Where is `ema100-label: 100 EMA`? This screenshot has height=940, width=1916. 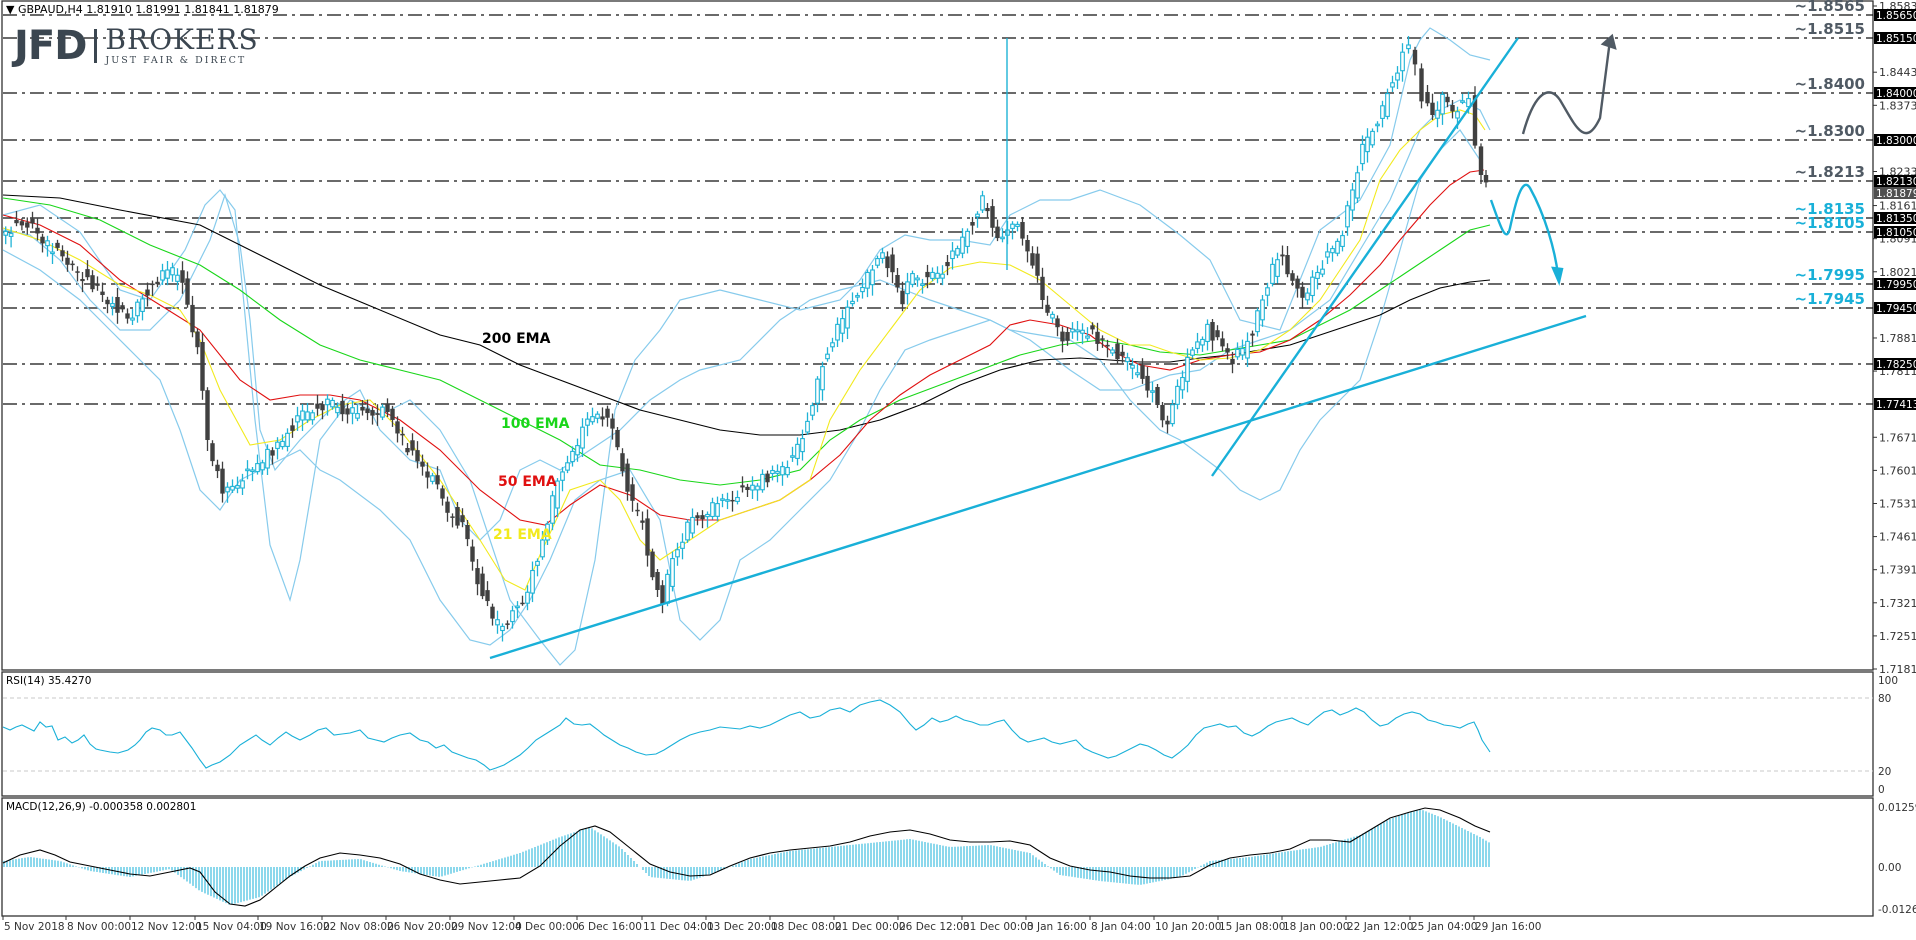
ema100-label: 100 EMA is located at coordinates (535, 424).